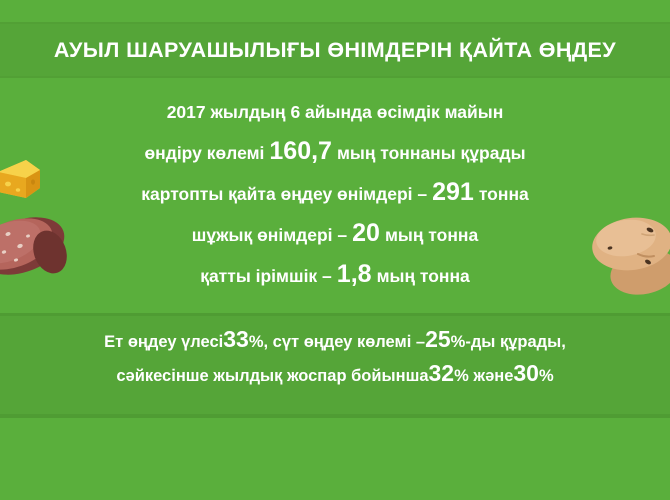  What do you see at coordinates (631, 251) in the screenshot?
I see `potato-icon` at bounding box center [631, 251].